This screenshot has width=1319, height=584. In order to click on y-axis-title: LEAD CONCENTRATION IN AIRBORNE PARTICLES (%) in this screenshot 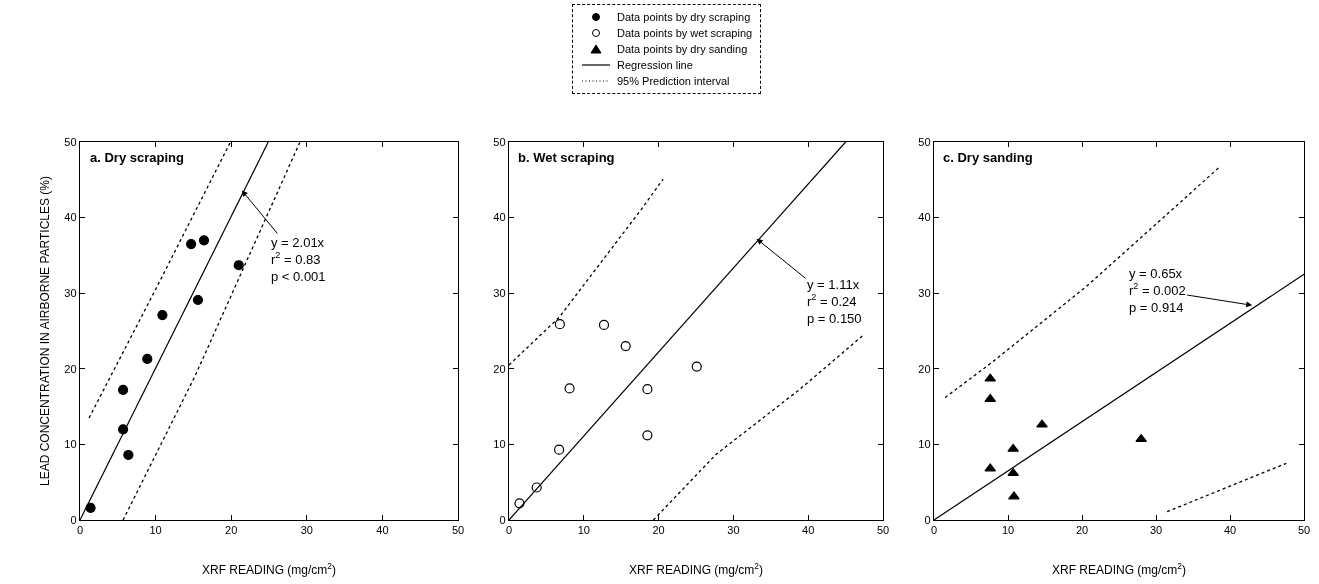, I will do `click(44, 331)`.